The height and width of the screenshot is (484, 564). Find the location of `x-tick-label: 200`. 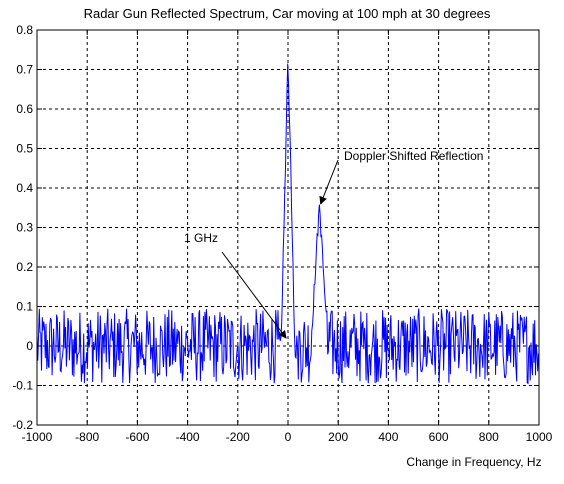

x-tick-label: 200 is located at coordinates (338, 437).